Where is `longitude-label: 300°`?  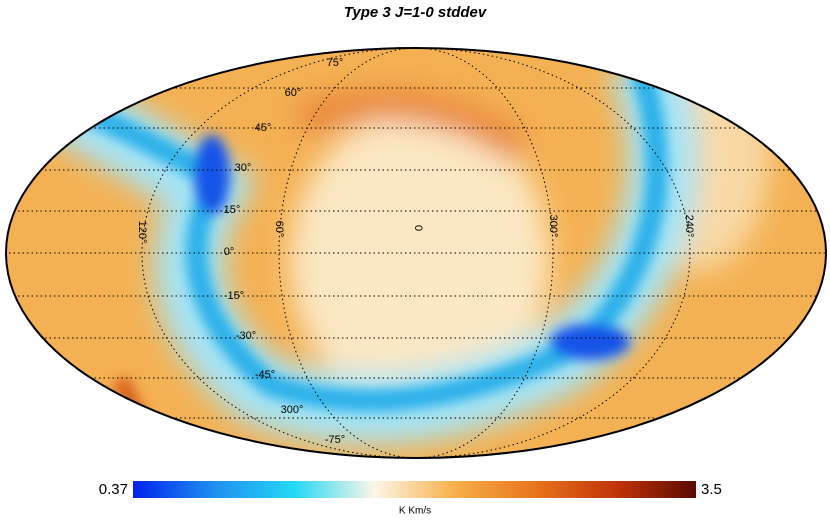 longitude-label: 300° is located at coordinates (553, 226).